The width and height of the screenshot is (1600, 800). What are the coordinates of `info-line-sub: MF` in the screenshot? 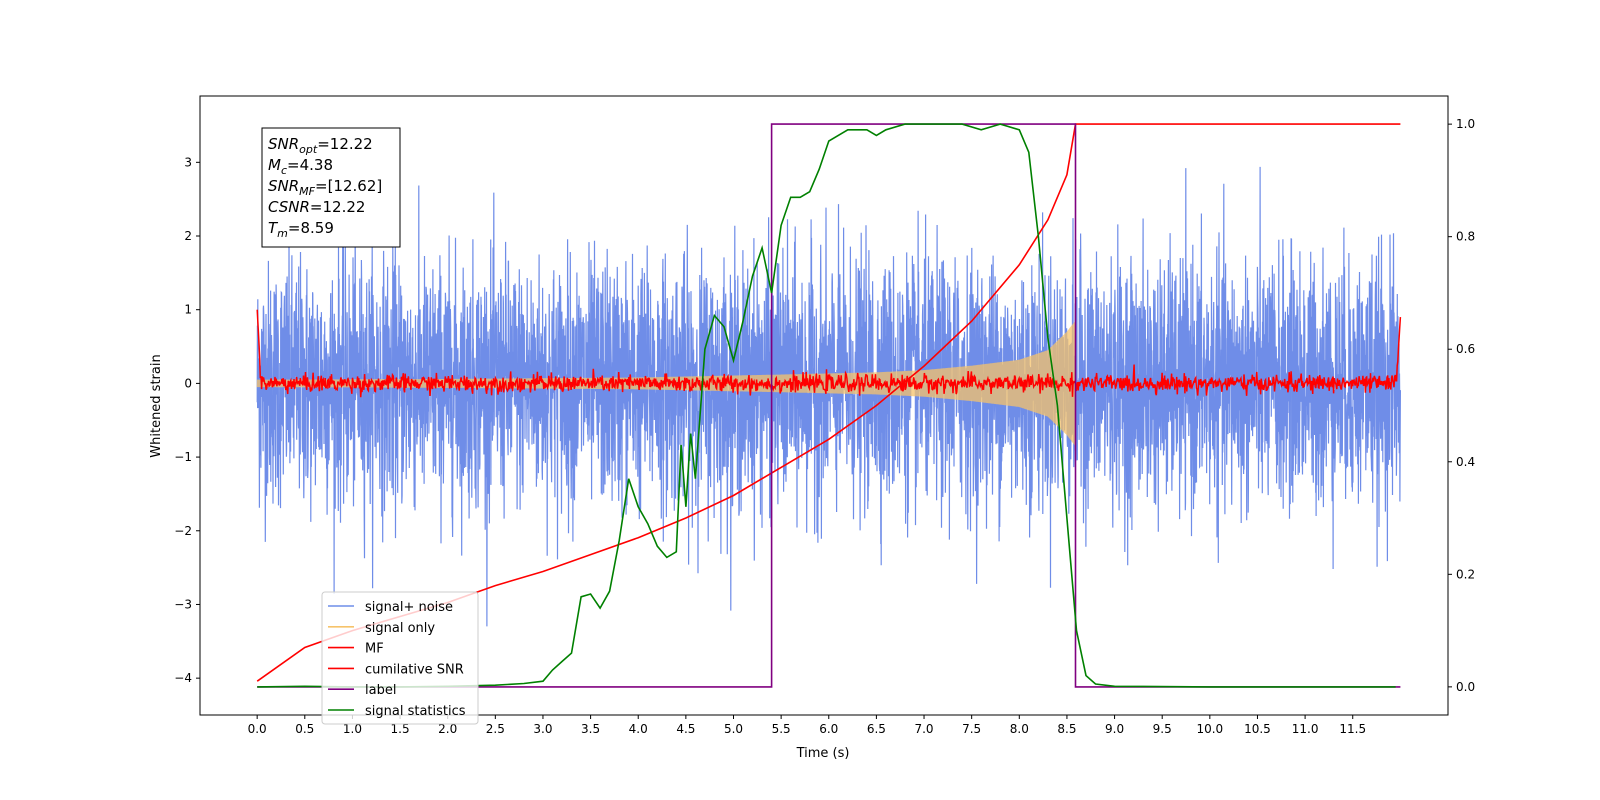 It's located at (307, 191).